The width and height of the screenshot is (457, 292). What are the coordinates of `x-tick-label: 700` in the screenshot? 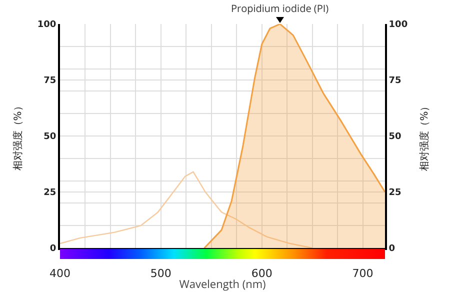 It's located at (363, 273).